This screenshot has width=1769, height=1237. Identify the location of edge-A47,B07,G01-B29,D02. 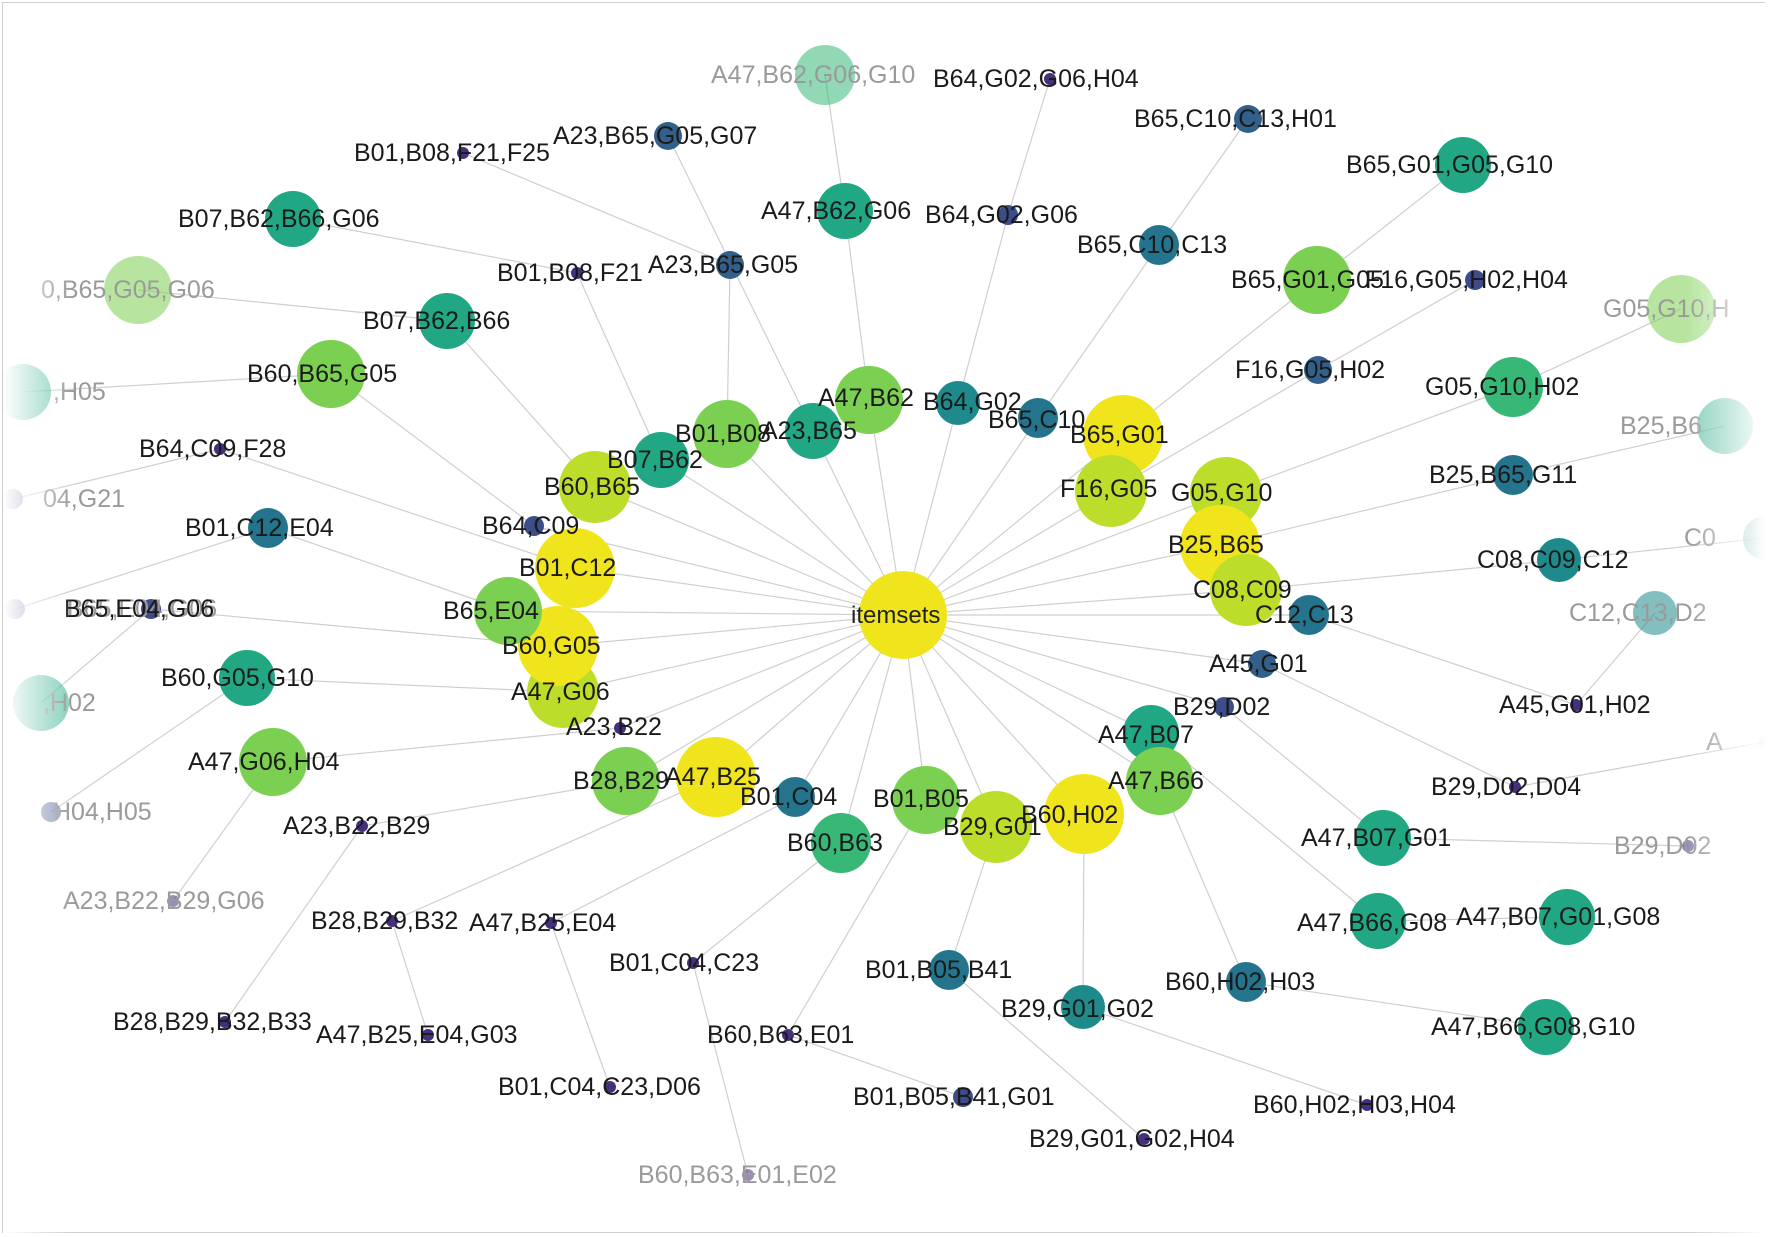
(1535, 842).